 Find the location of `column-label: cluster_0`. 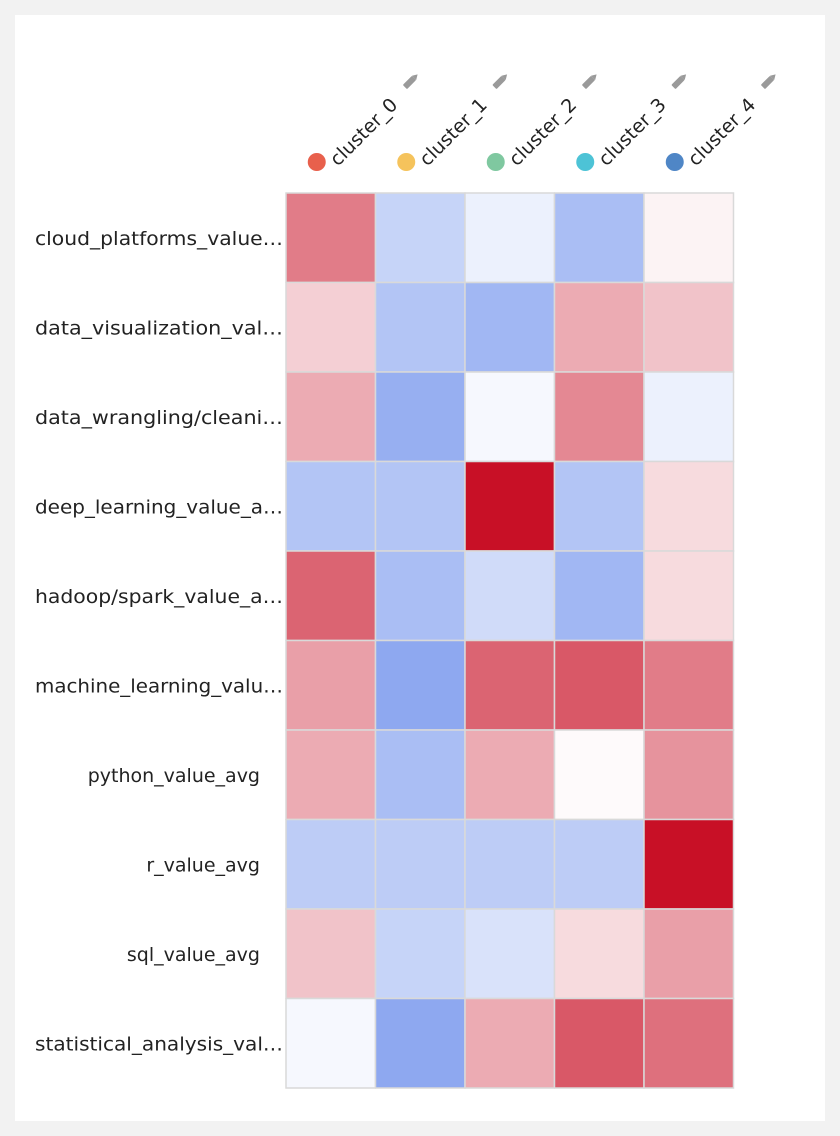

column-label: cluster_0 is located at coordinates (364, 132).